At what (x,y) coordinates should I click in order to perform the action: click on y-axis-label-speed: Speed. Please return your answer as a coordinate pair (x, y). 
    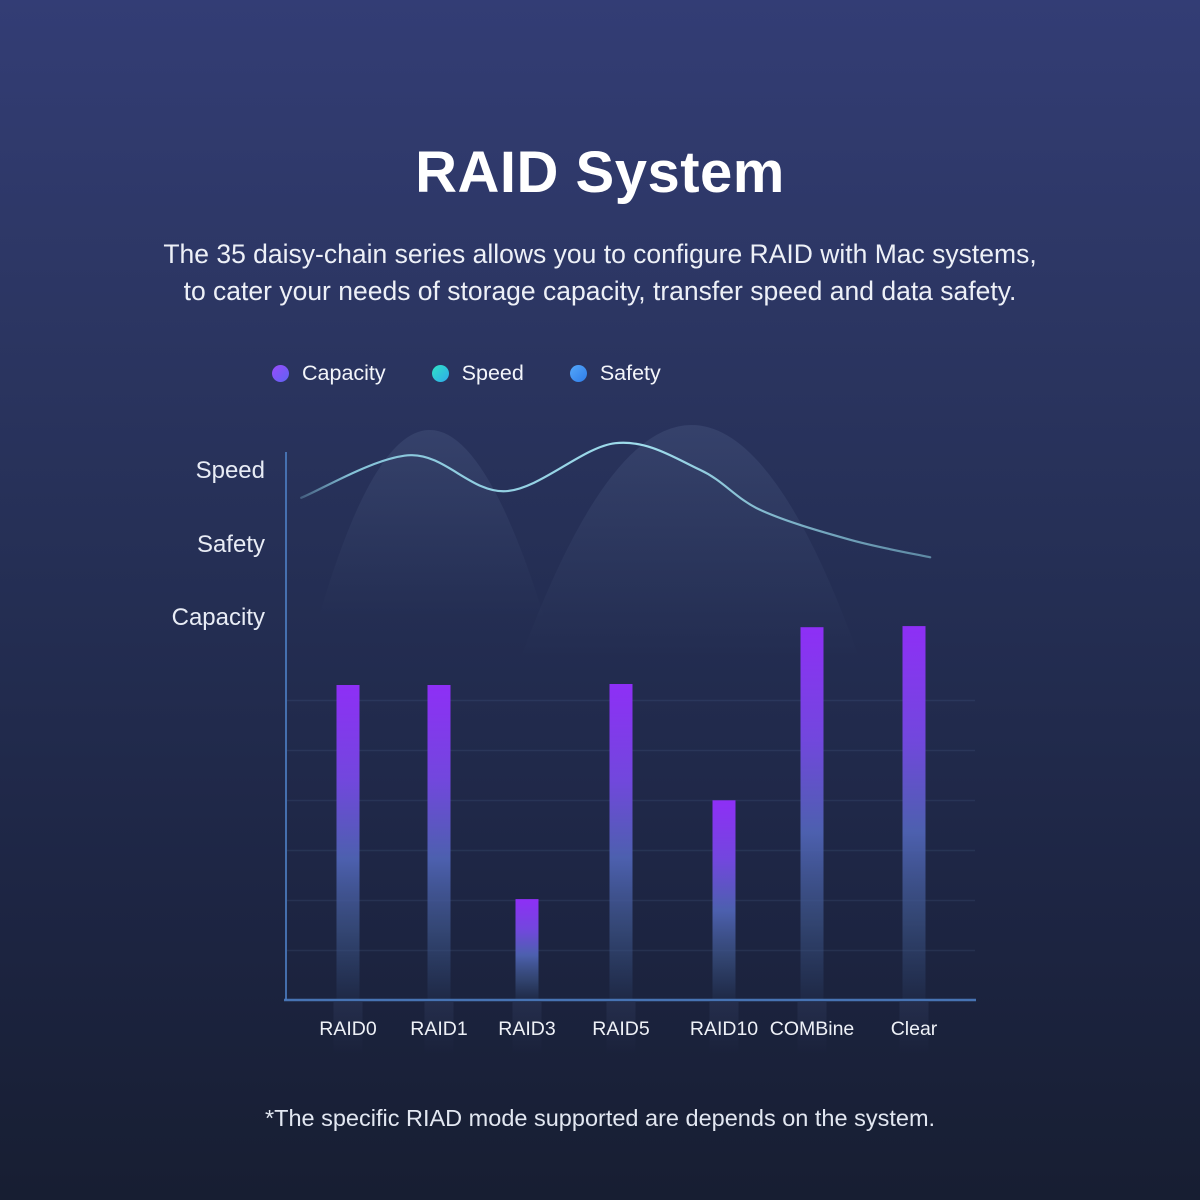
    Looking at the image, I should click on (230, 470).